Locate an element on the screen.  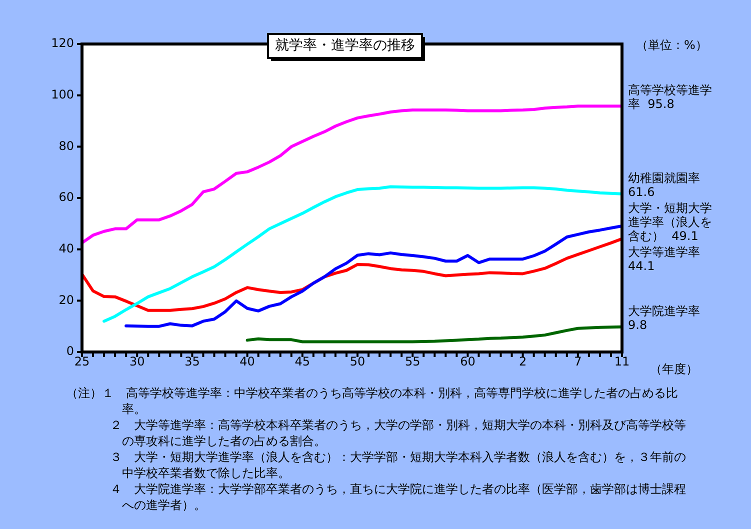
text: 大学・短期大学進学率（浪人を含む） 49.1 is located at coordinates (670, 222).